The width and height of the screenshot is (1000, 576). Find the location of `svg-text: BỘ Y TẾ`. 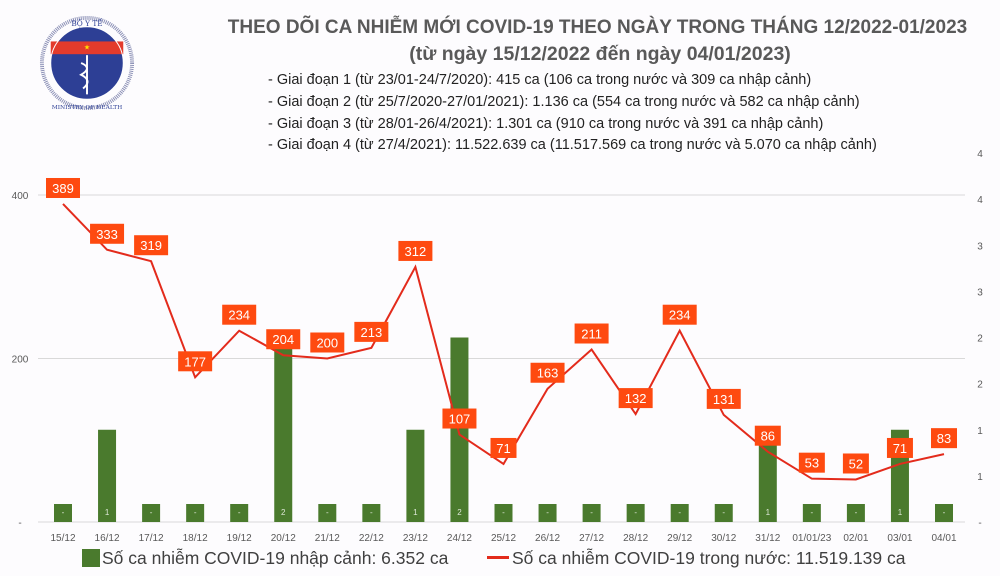

svg-text: BỘ Y TẾ is located at coordinates (86, 23).